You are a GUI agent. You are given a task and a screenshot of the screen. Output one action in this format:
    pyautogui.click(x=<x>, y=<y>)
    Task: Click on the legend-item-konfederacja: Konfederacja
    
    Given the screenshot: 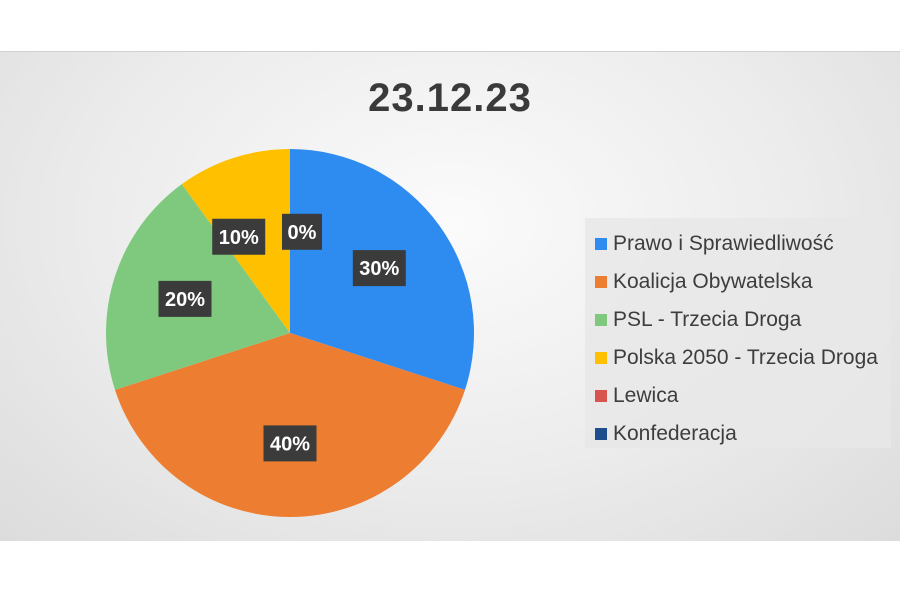 What is the action you would take?
    pyautogui.click(x=743, y=434)
    